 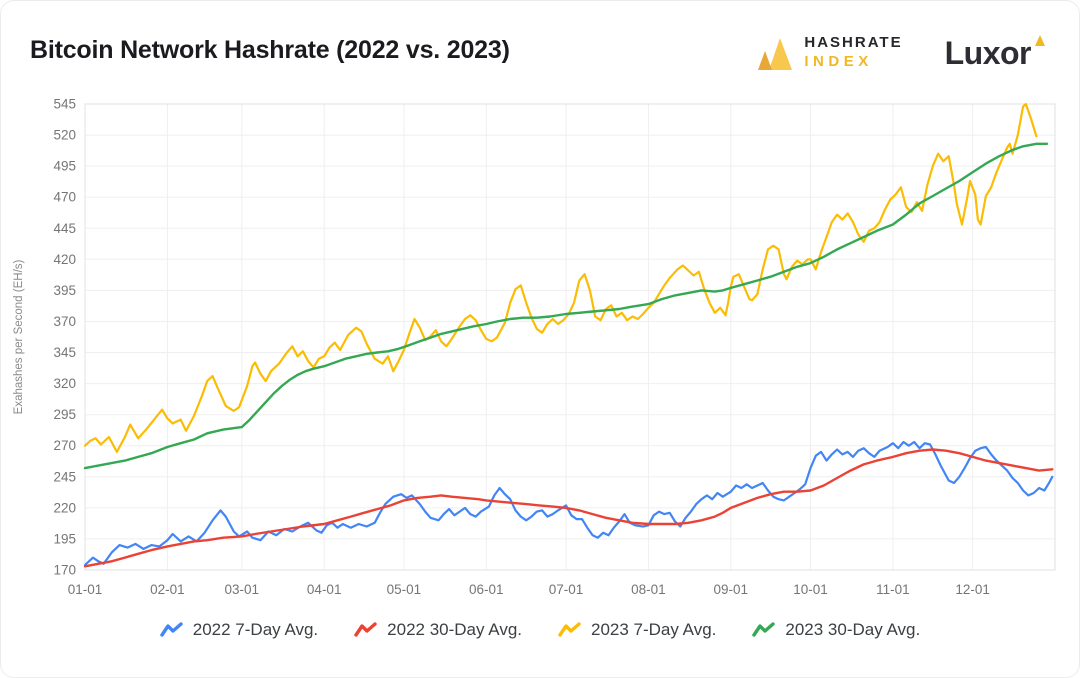 I want to click on legend-item-2022-30day: 2022 30-Day Avg., so click(x=438, y=630).